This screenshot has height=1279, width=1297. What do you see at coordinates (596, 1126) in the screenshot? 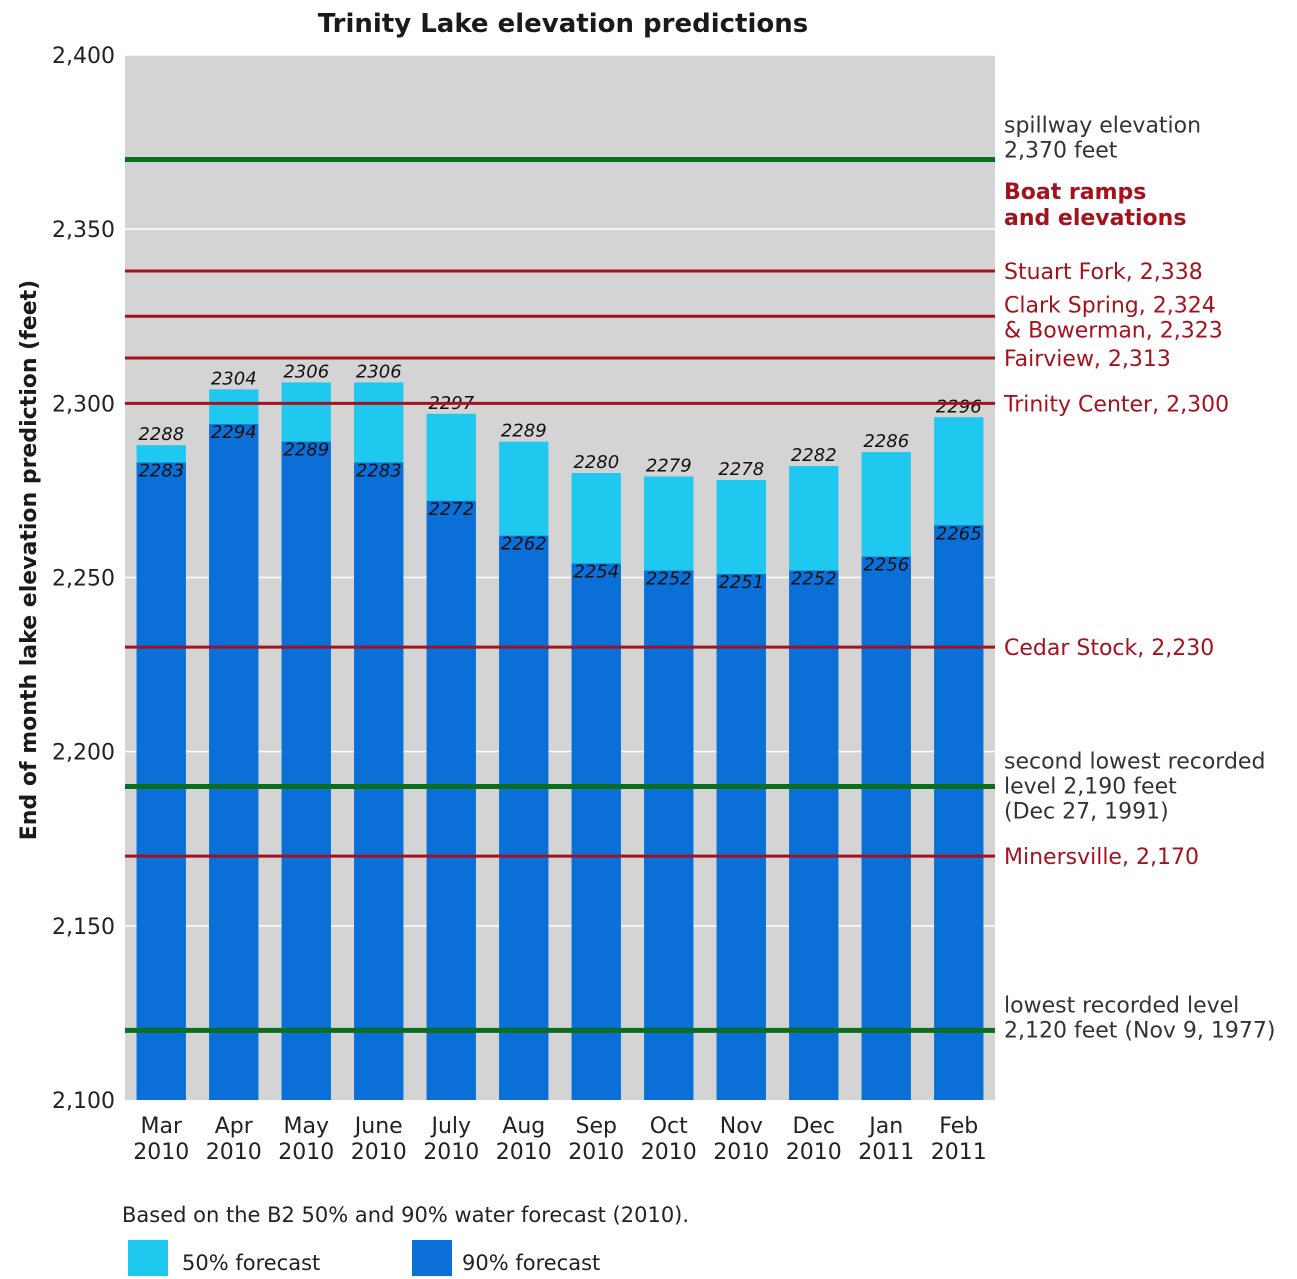
I see `x-tick-label-month: Sep` at bounding box center [596, 1126].